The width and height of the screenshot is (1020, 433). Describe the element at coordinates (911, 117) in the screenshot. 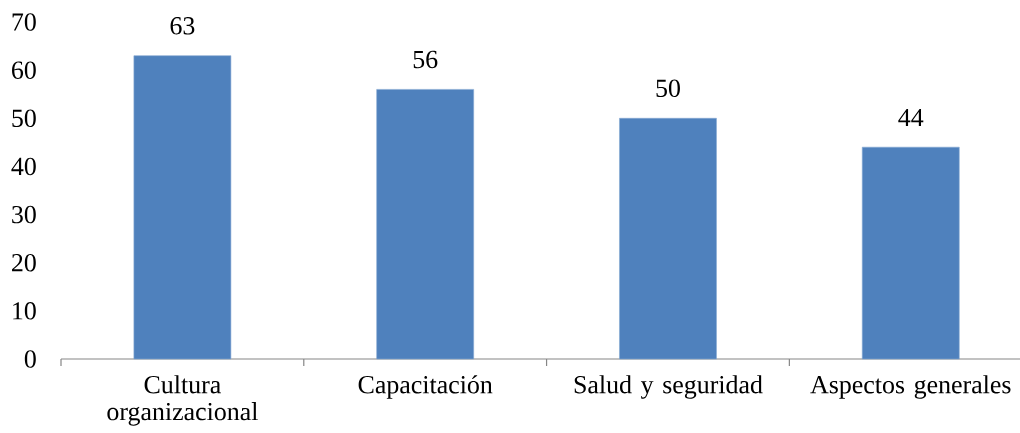

I see `data-label: 44` at that location.